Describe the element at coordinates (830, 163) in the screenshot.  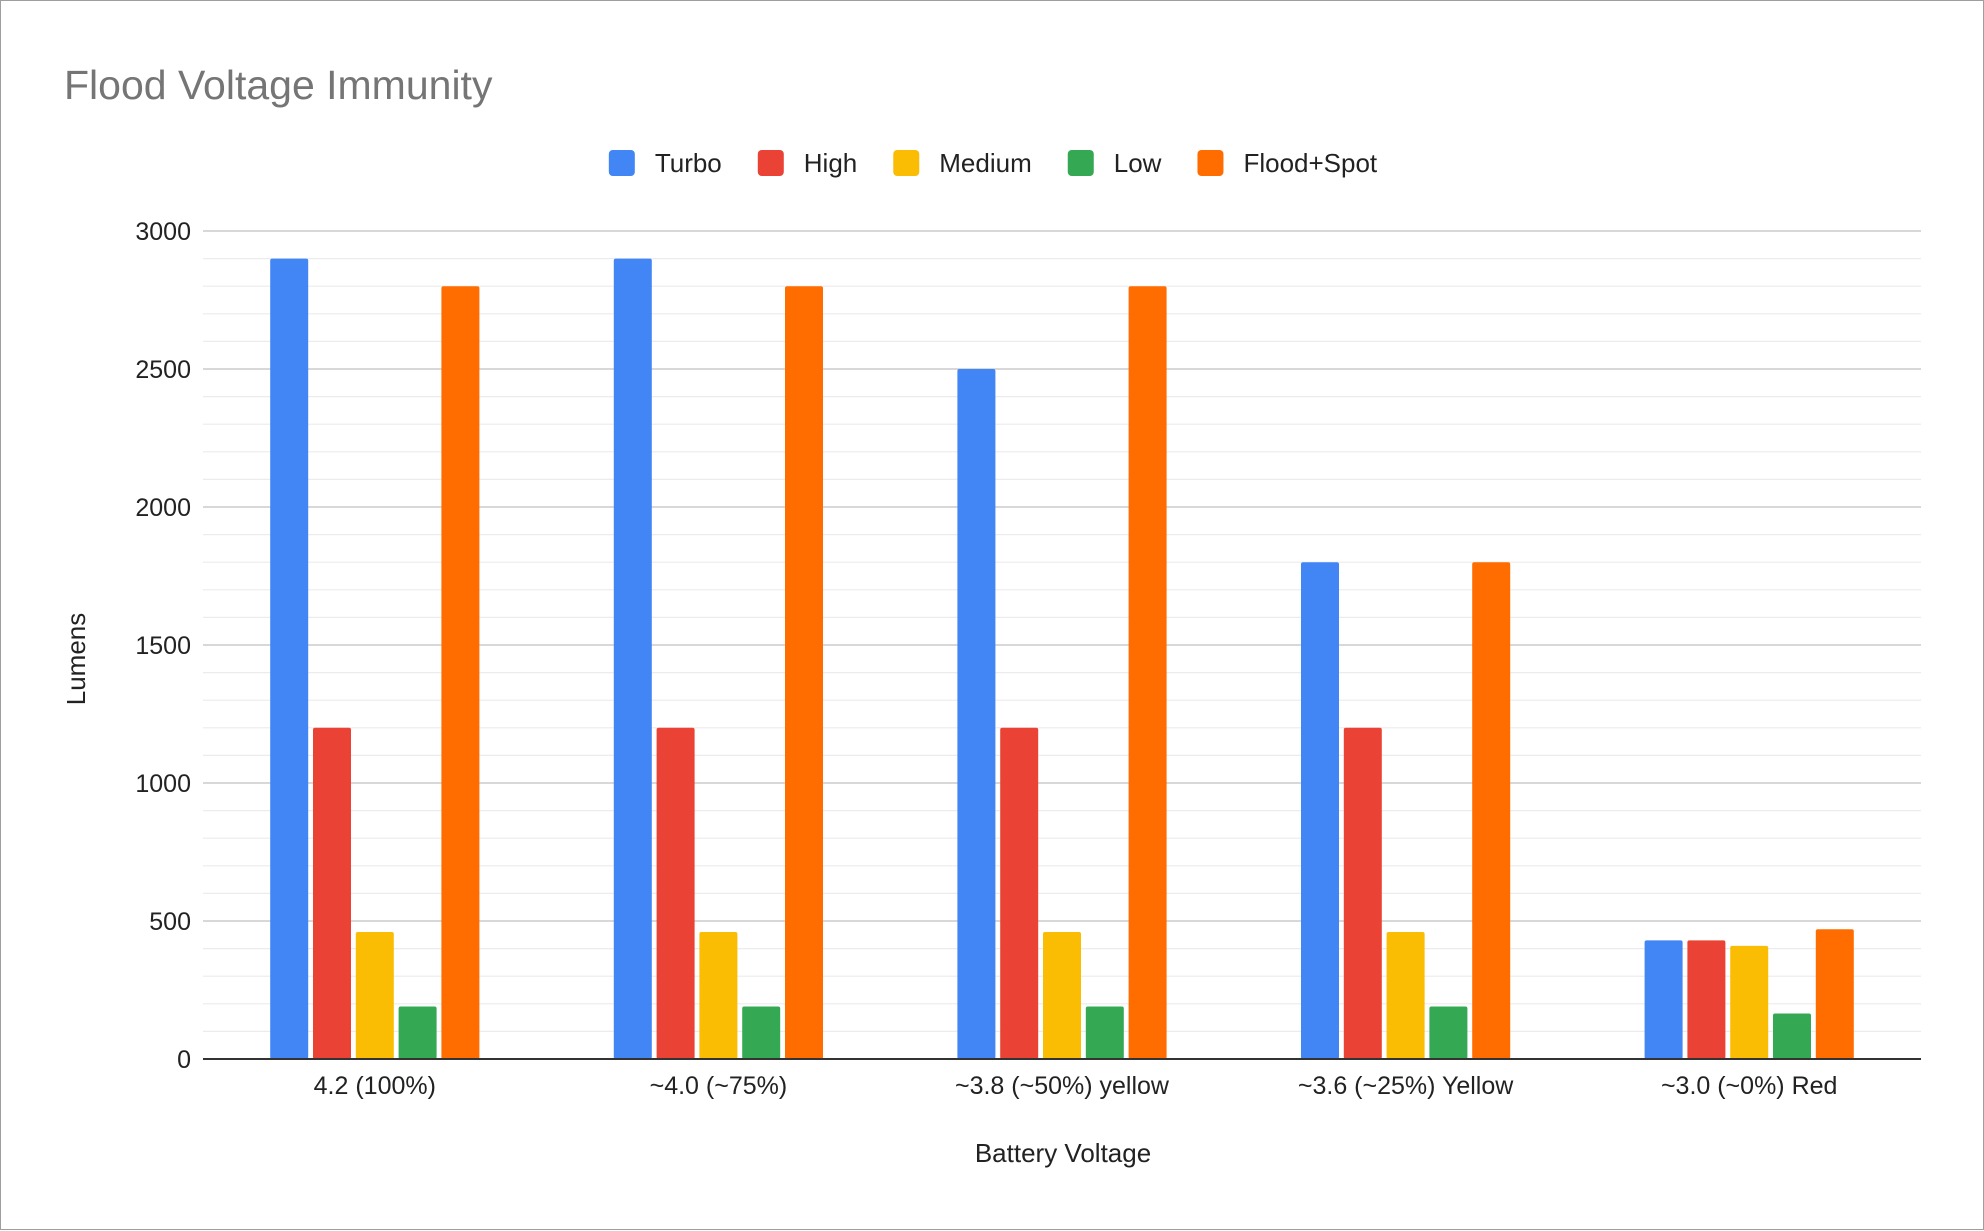
I see `legend-label-high: High` at that location.